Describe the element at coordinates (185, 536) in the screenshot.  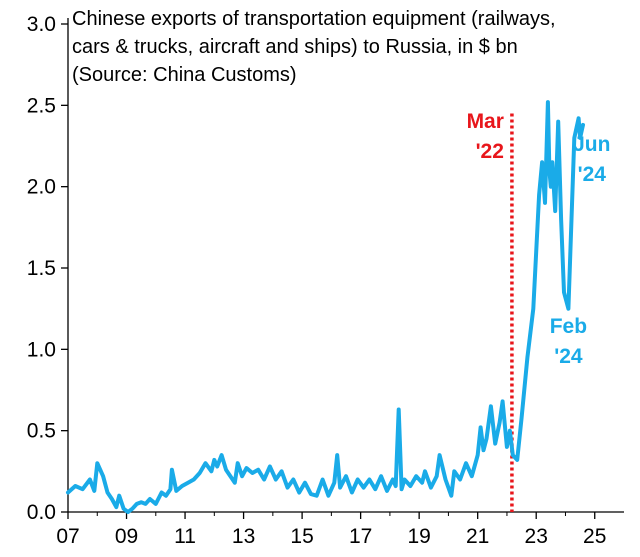
I see `x-tick-label: 11` at that location.